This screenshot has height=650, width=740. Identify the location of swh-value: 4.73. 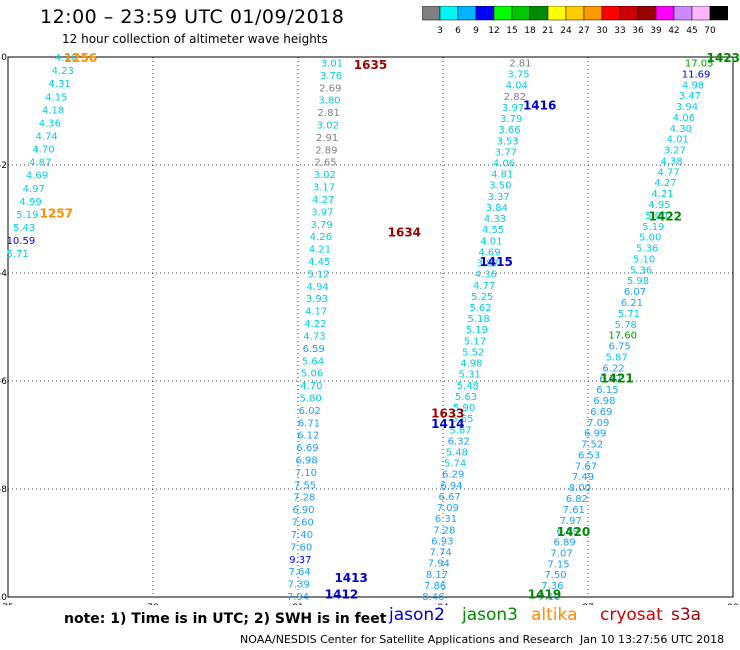
(314, 336).